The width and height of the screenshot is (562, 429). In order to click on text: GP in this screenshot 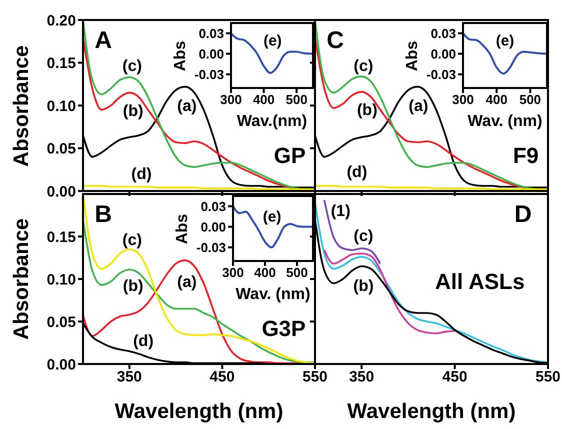, I will do `click(290, 156)`.